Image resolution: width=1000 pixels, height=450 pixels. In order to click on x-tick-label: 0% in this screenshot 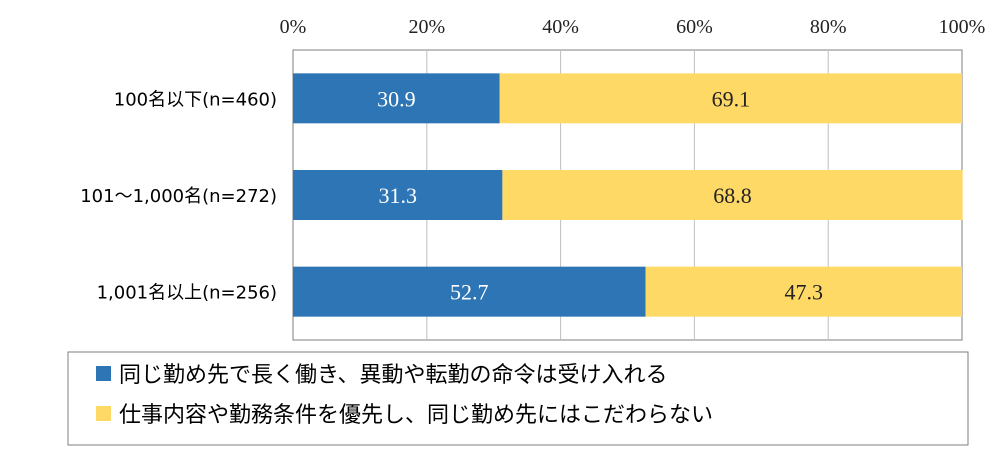, I will do `click(293, 27)`.